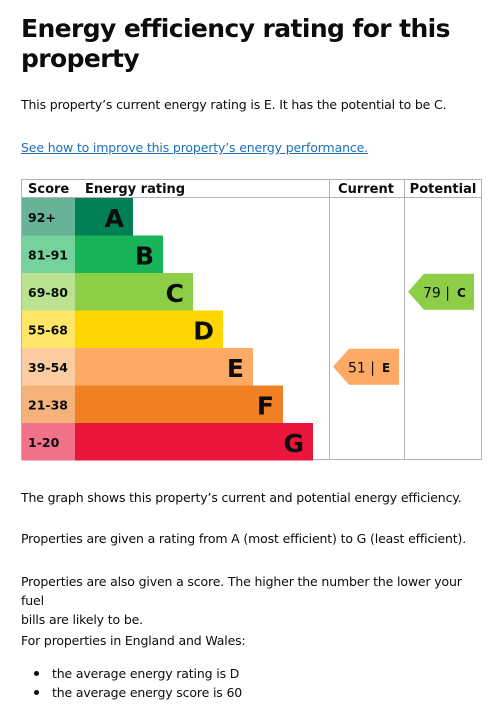 The width and height of the screenshot is (496, 714). I want to click on score-cell-e, so click(48, 367).